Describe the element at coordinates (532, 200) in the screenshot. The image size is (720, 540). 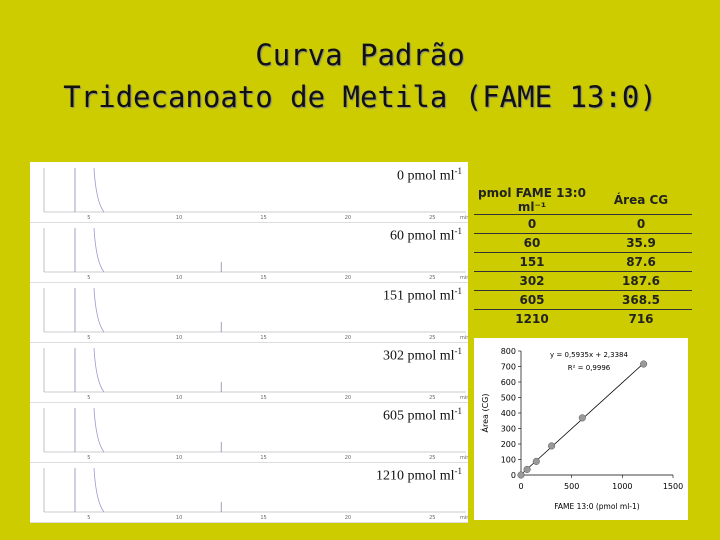
I see `header-conc: pmol FAME 13:0 ml⁻¹` at that location.